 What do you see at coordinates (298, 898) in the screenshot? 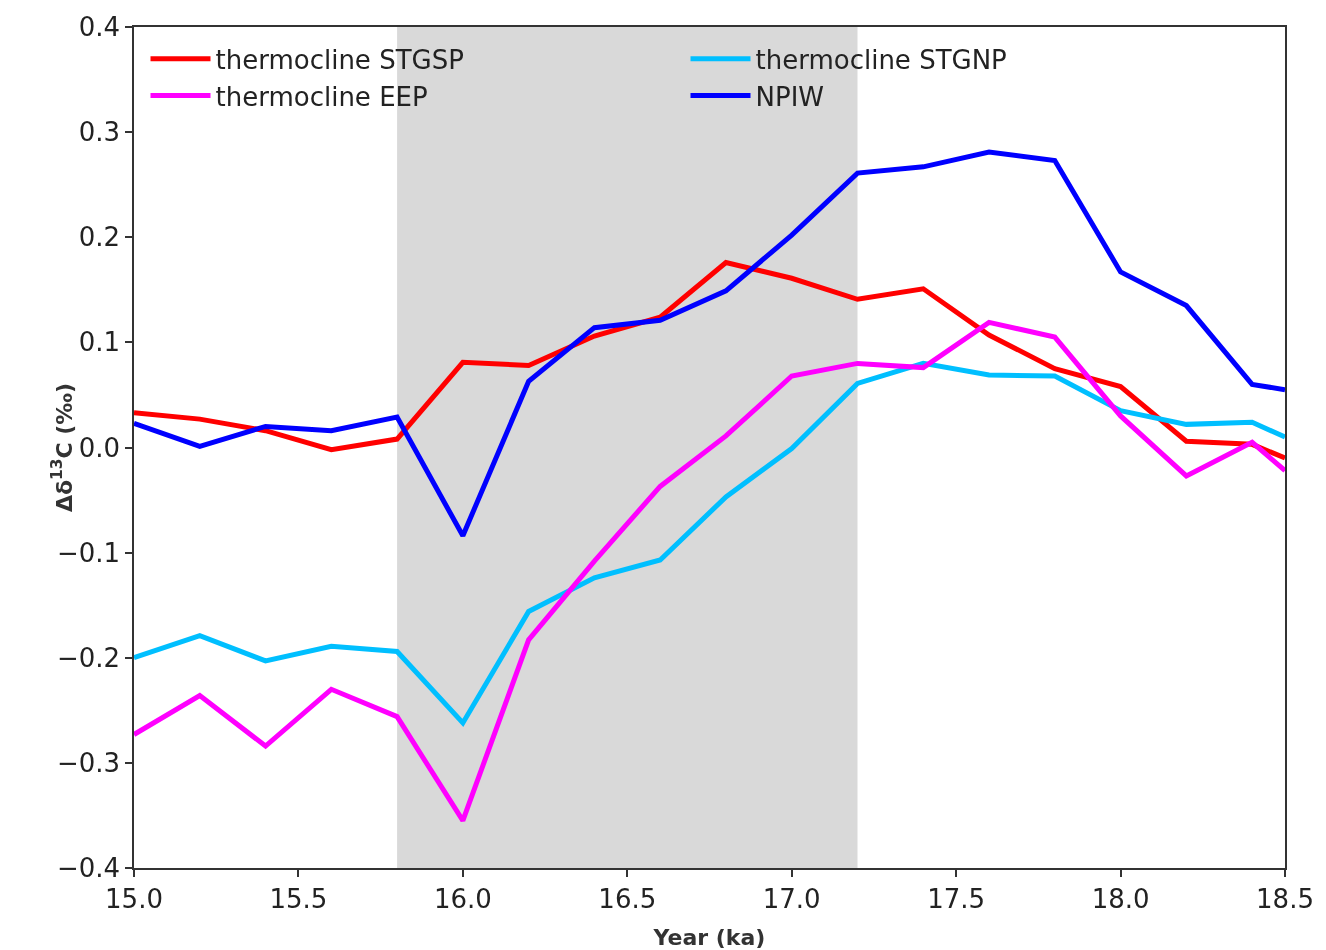
I see `x-tick-label: 15.5` at bounding box center [298, 898].